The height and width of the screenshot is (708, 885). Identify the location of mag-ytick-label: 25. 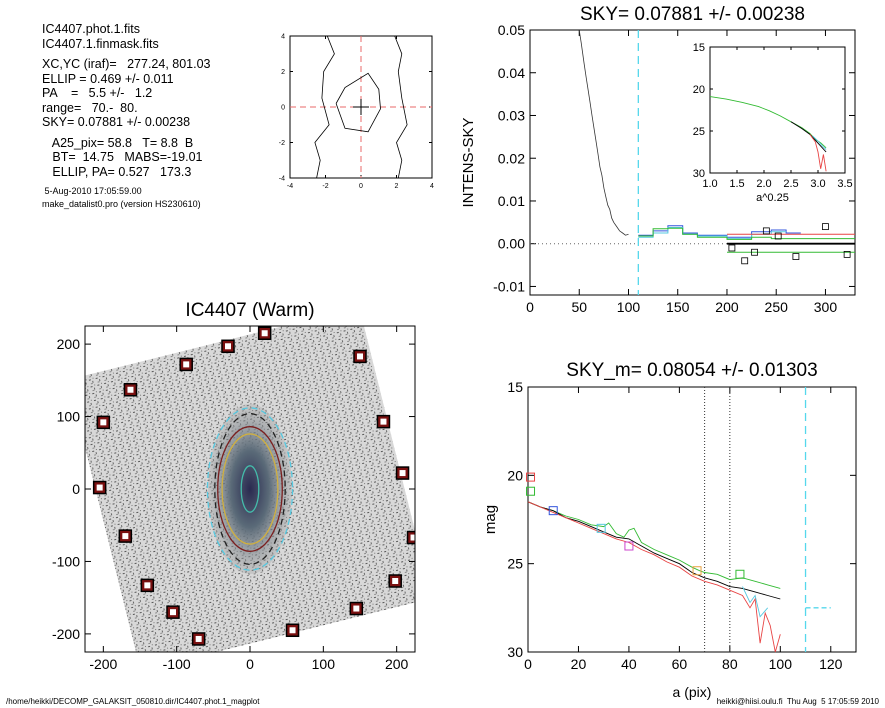
(515, 564).